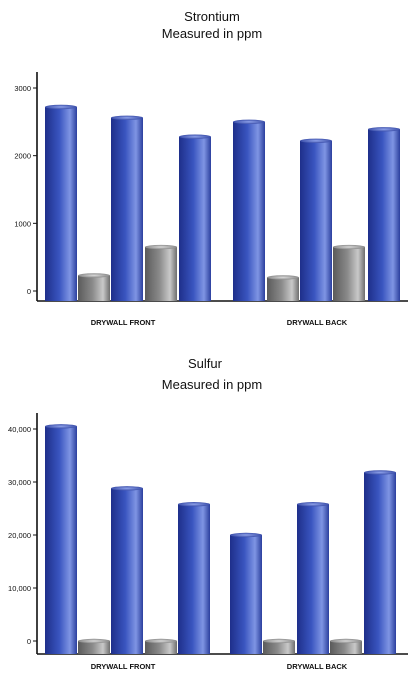 The width and height of the screenshot is (418, 683). What do you see at coordinates (212, 16) in the screenshot?
I see `chart-title: Strontium` at bounding box center [212, 16].